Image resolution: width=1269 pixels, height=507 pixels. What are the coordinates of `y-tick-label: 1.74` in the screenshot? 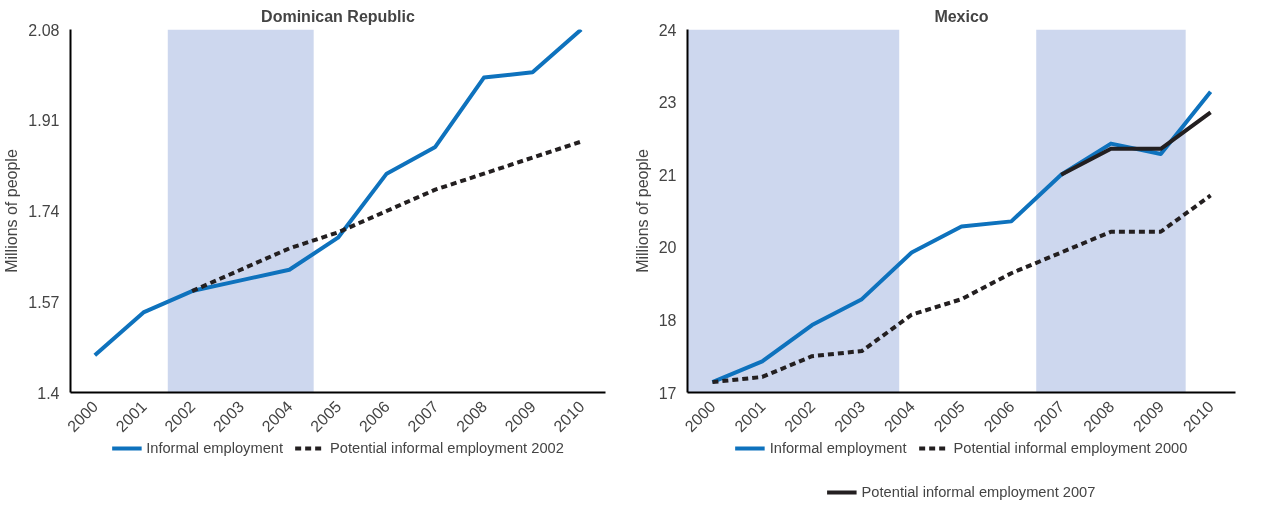 It's located at (44, 211).